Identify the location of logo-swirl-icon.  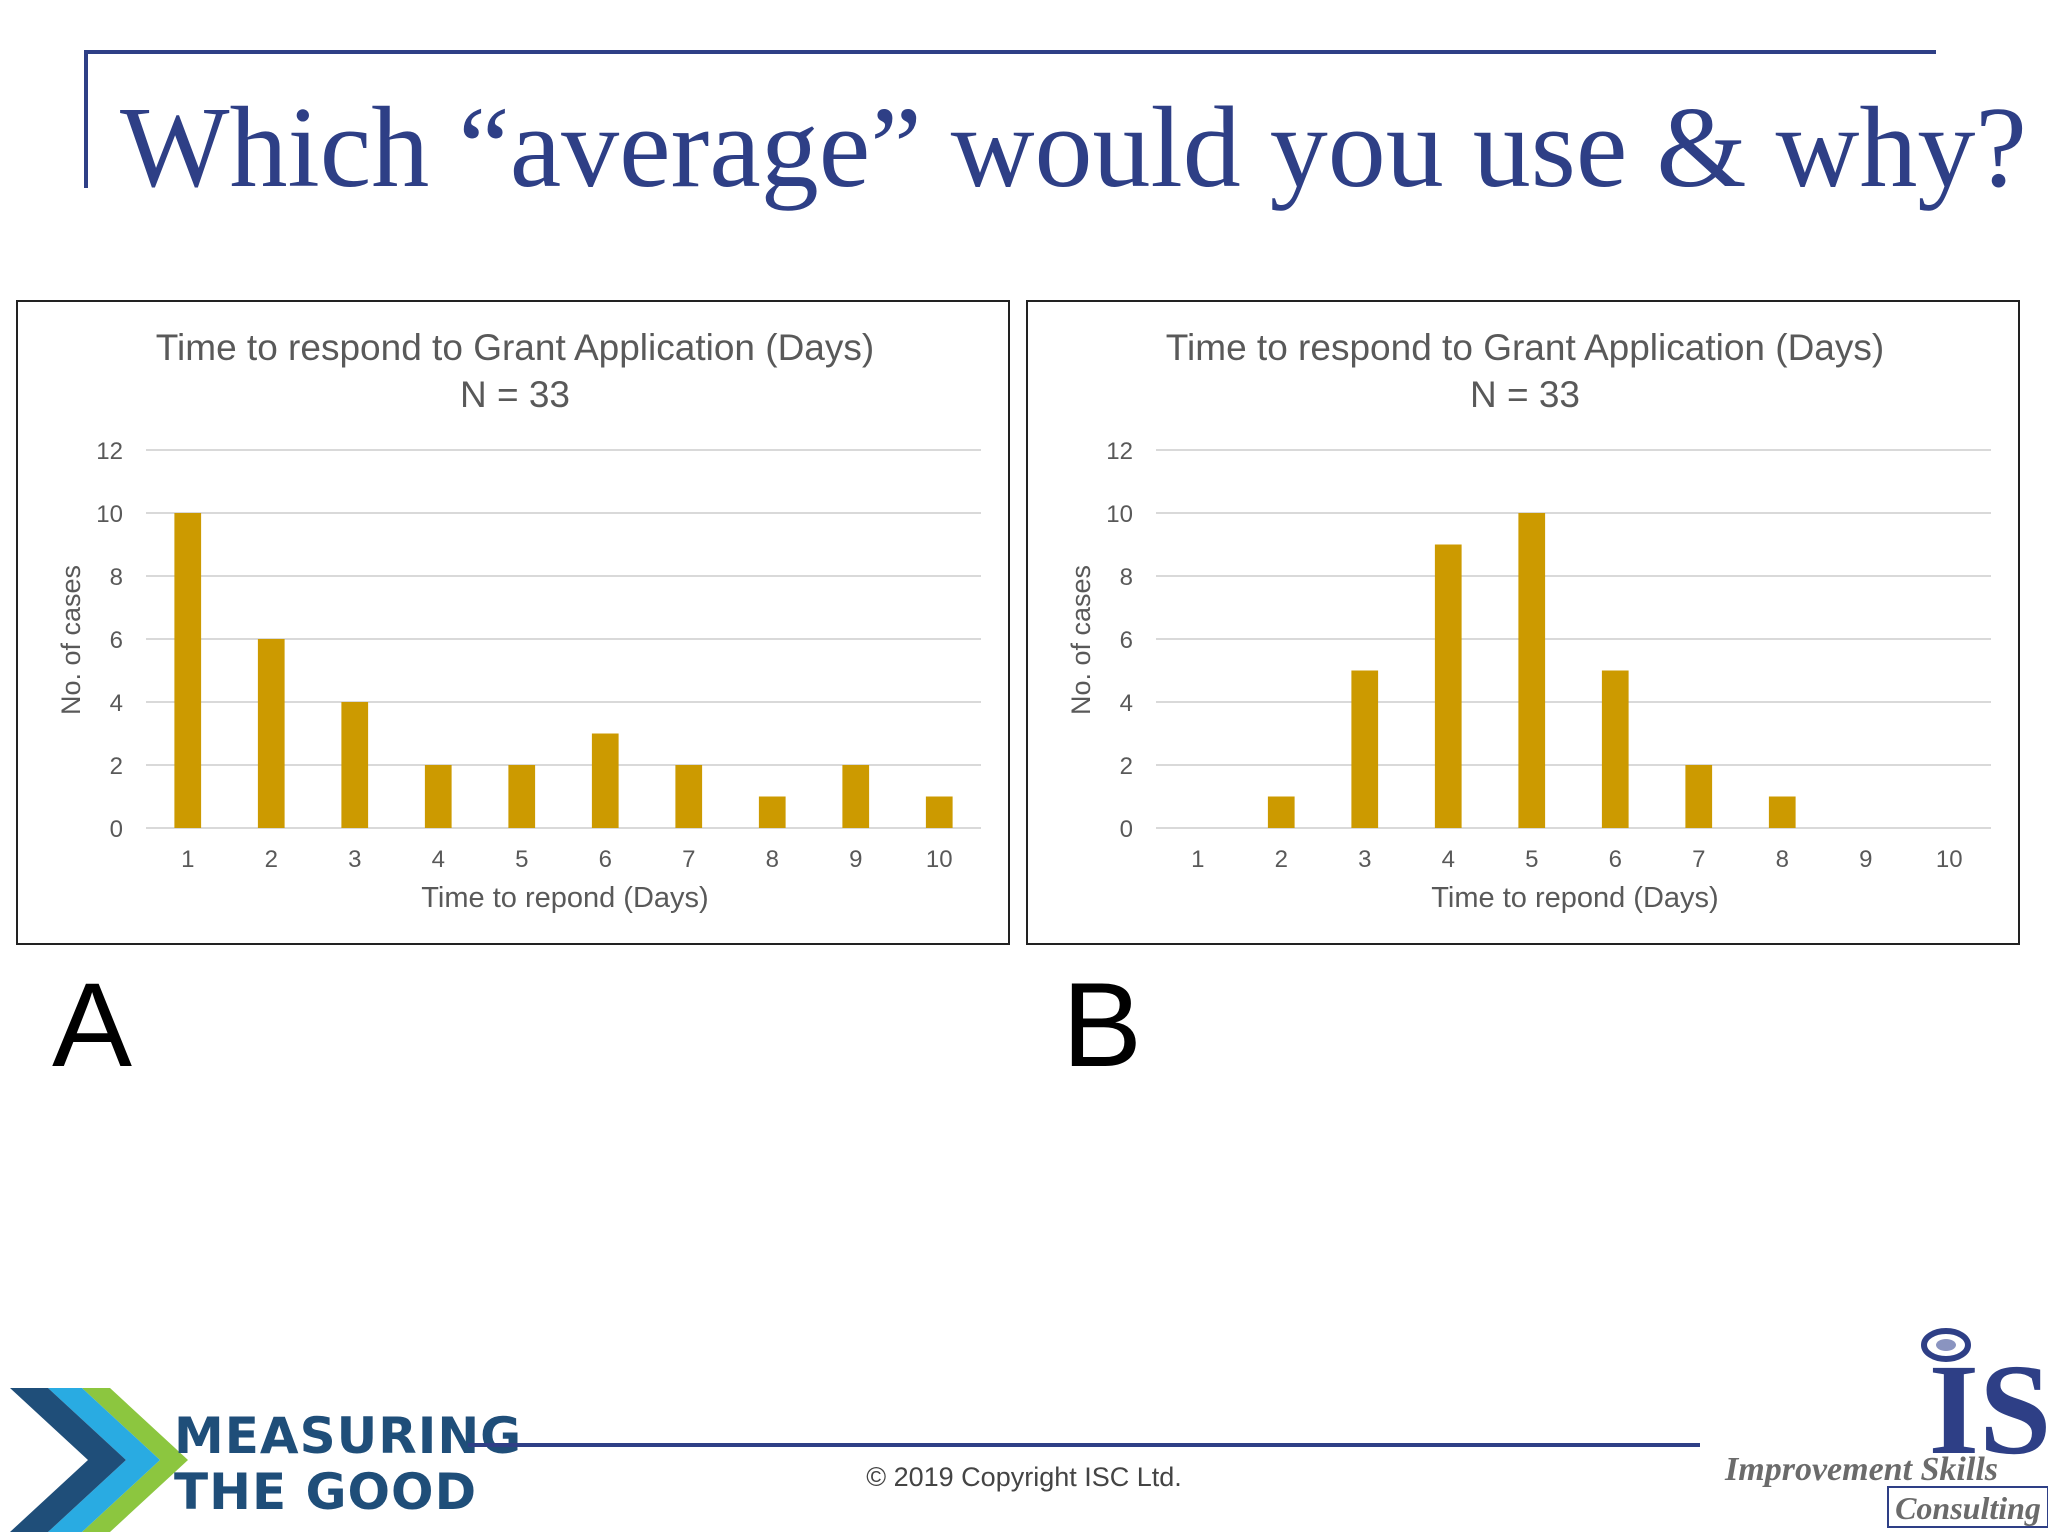
(1946, 1345).